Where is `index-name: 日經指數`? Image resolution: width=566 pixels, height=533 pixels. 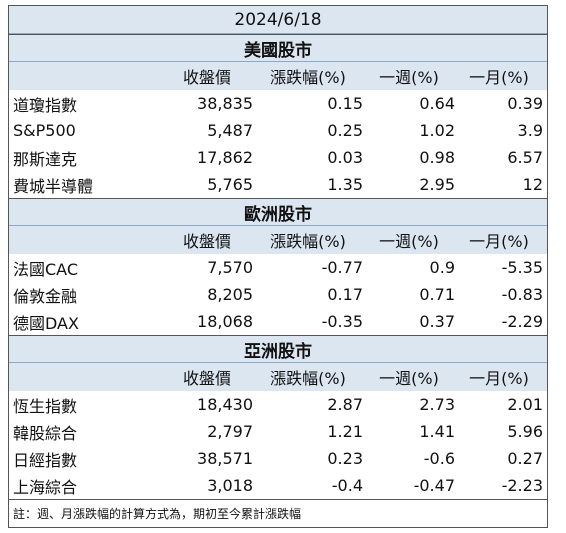
index-name: 日經指數 is located at coordinates (45, 460).